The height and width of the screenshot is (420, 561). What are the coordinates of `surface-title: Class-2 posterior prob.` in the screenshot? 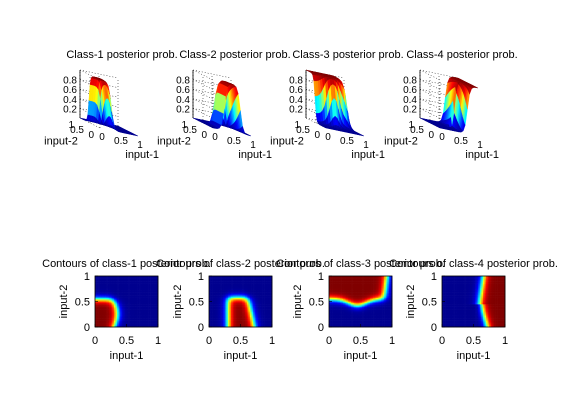 It's located at (234, 55).